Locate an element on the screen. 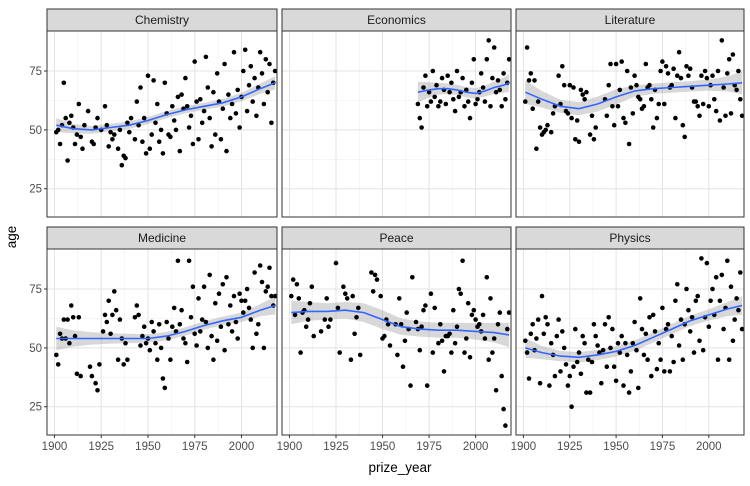  scatter-points is located at coordinates (166, 325).